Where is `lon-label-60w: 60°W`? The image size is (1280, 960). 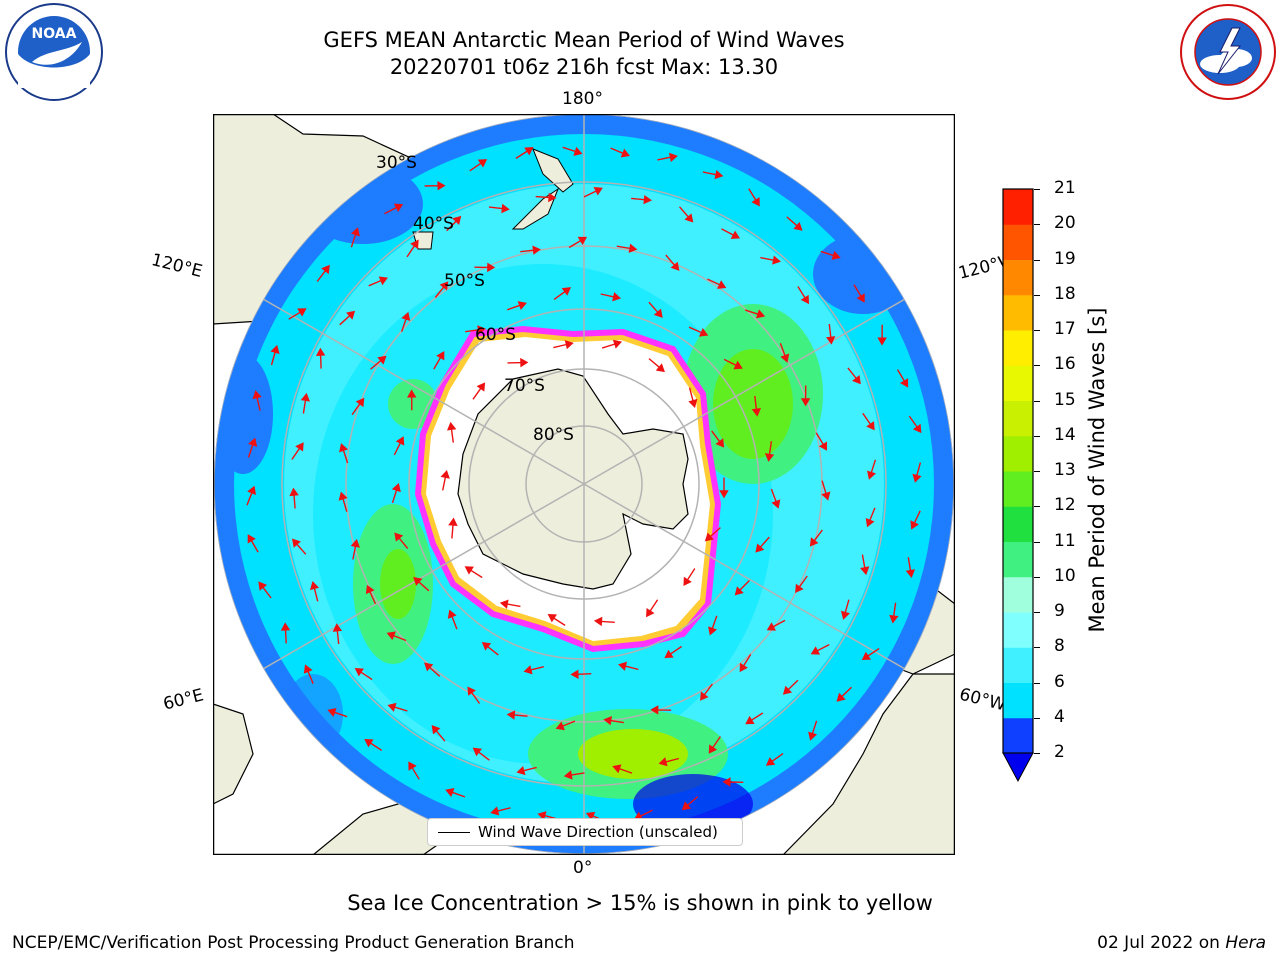
lon-label-60w: 60°W is located at coordinates (982, 700).